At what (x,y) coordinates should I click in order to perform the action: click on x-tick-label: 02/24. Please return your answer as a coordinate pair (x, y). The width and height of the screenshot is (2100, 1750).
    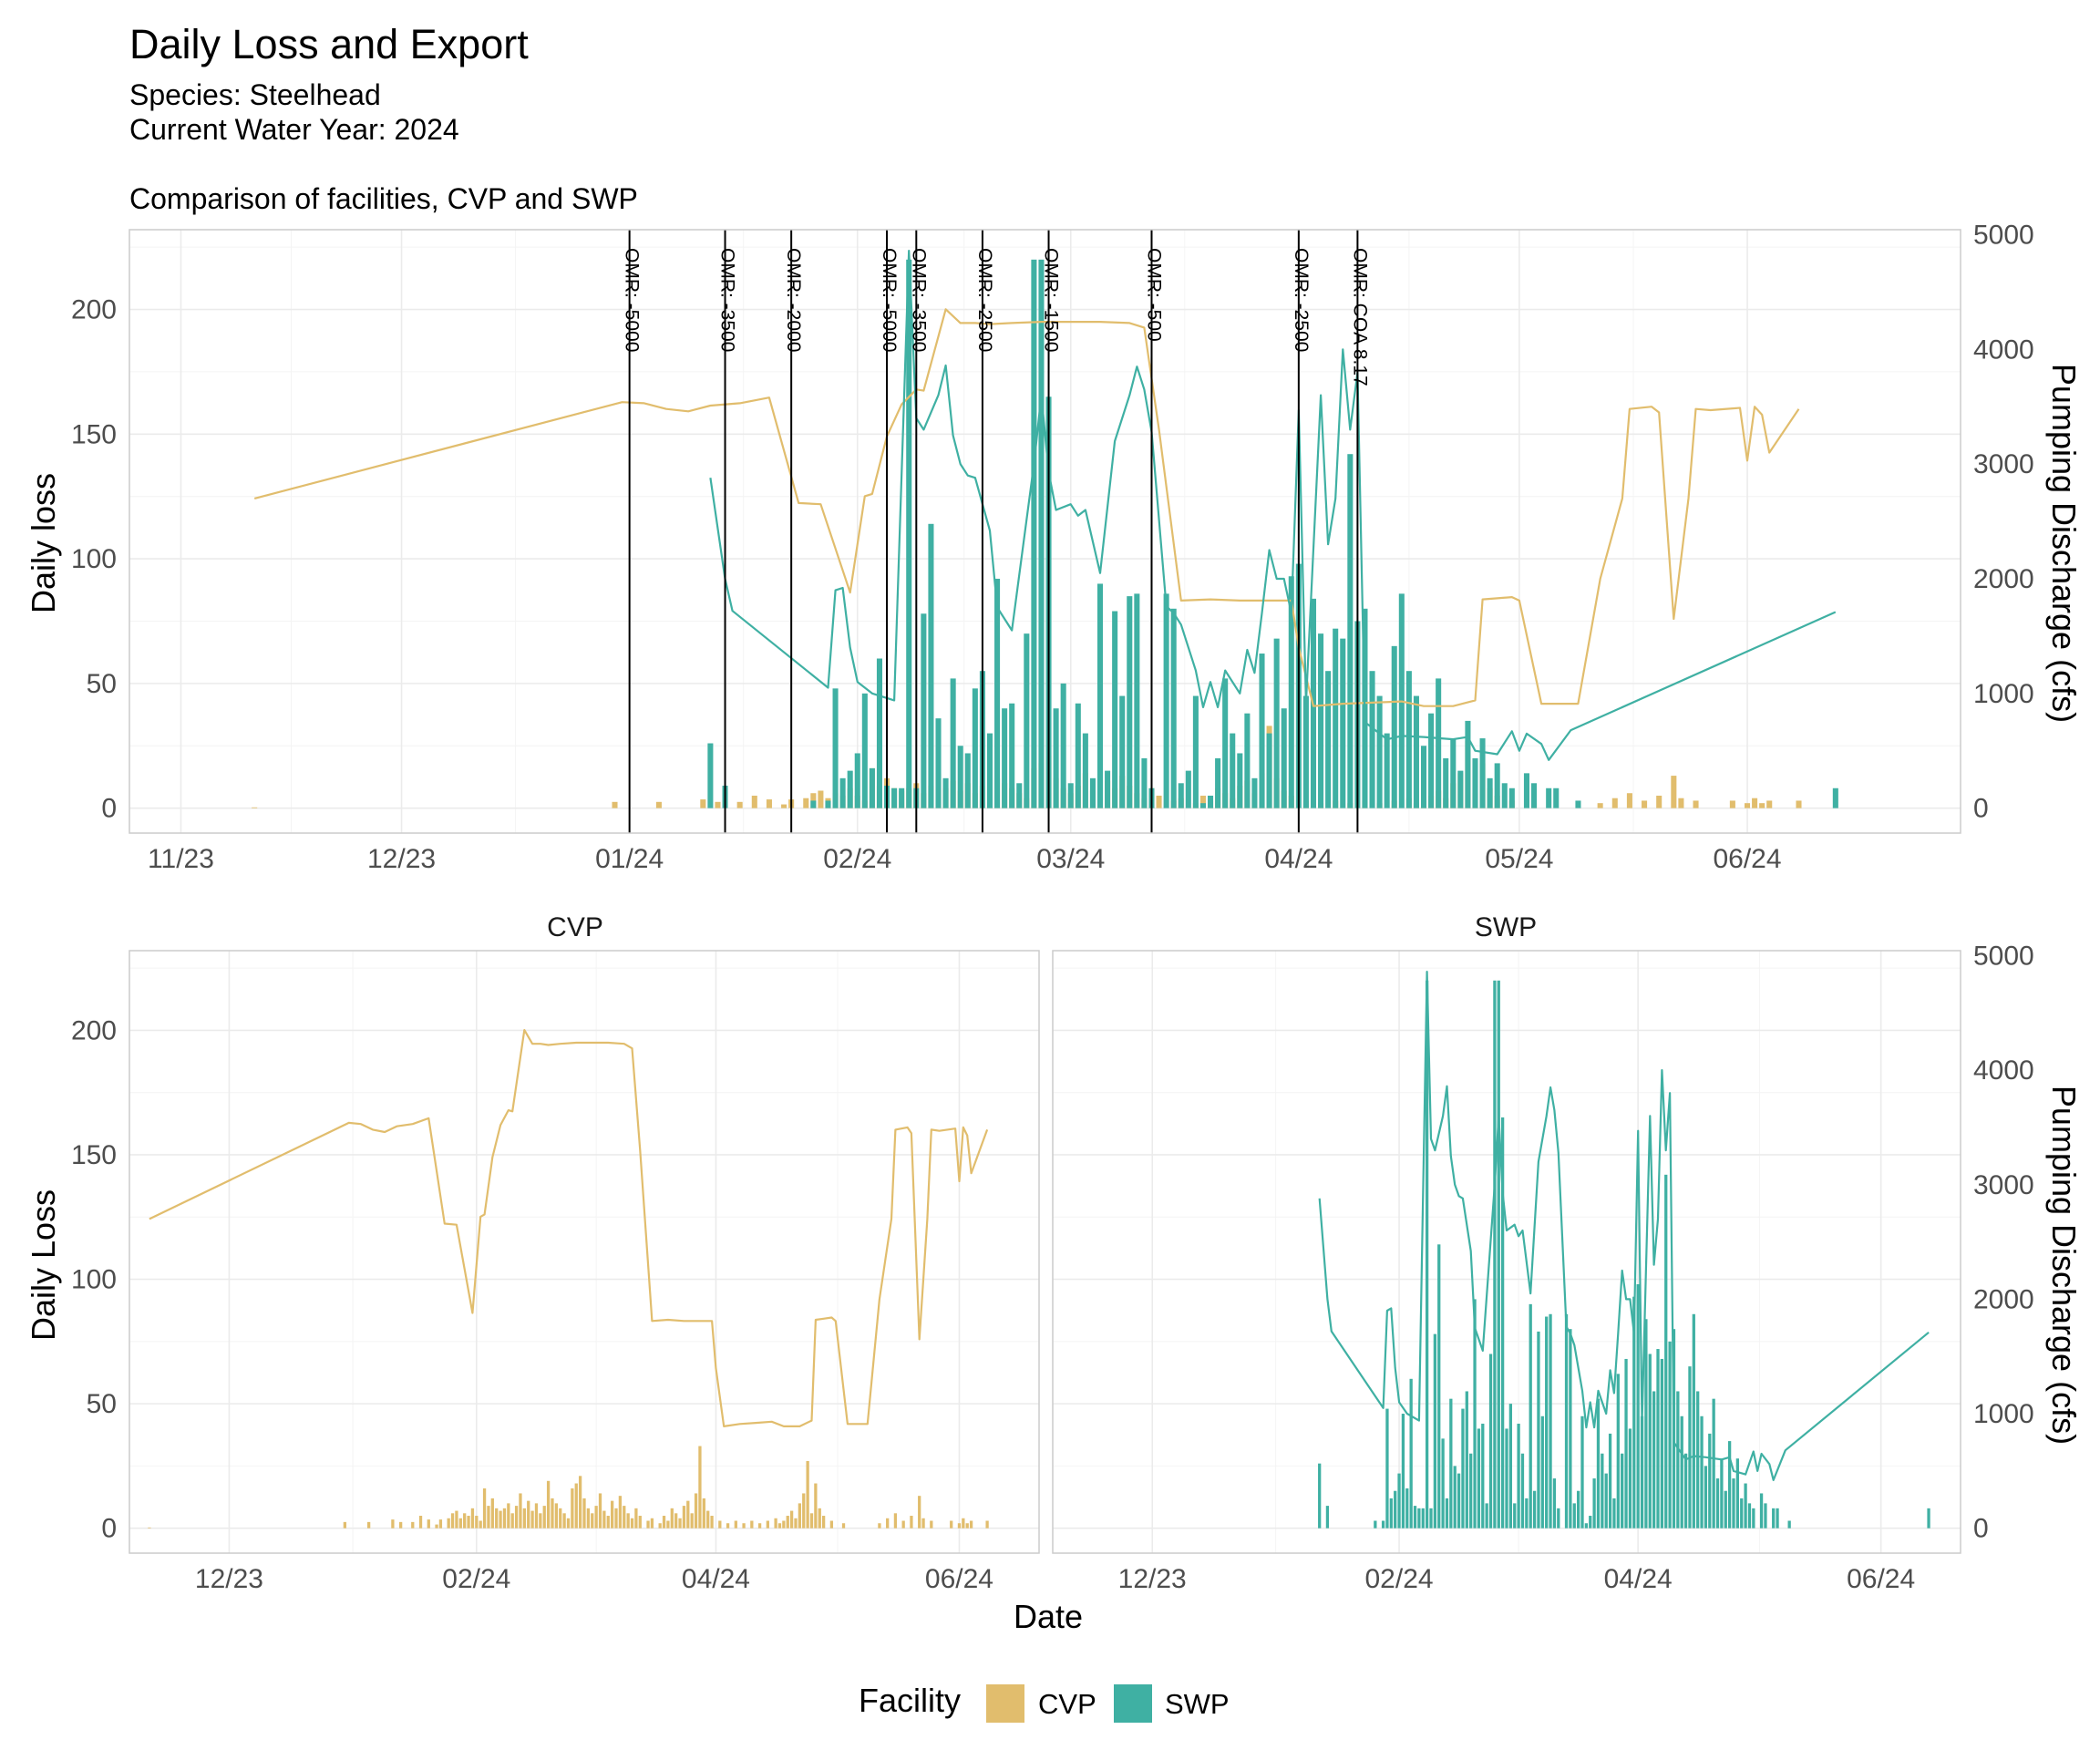
    Looking at the image, I should click on (1399, 1579).